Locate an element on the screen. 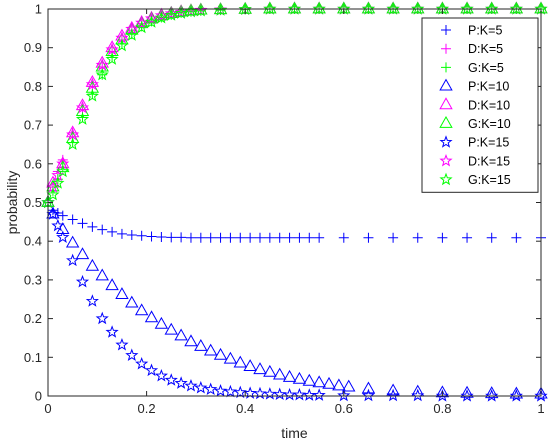  legend-box is located at coordinates (480, 105).